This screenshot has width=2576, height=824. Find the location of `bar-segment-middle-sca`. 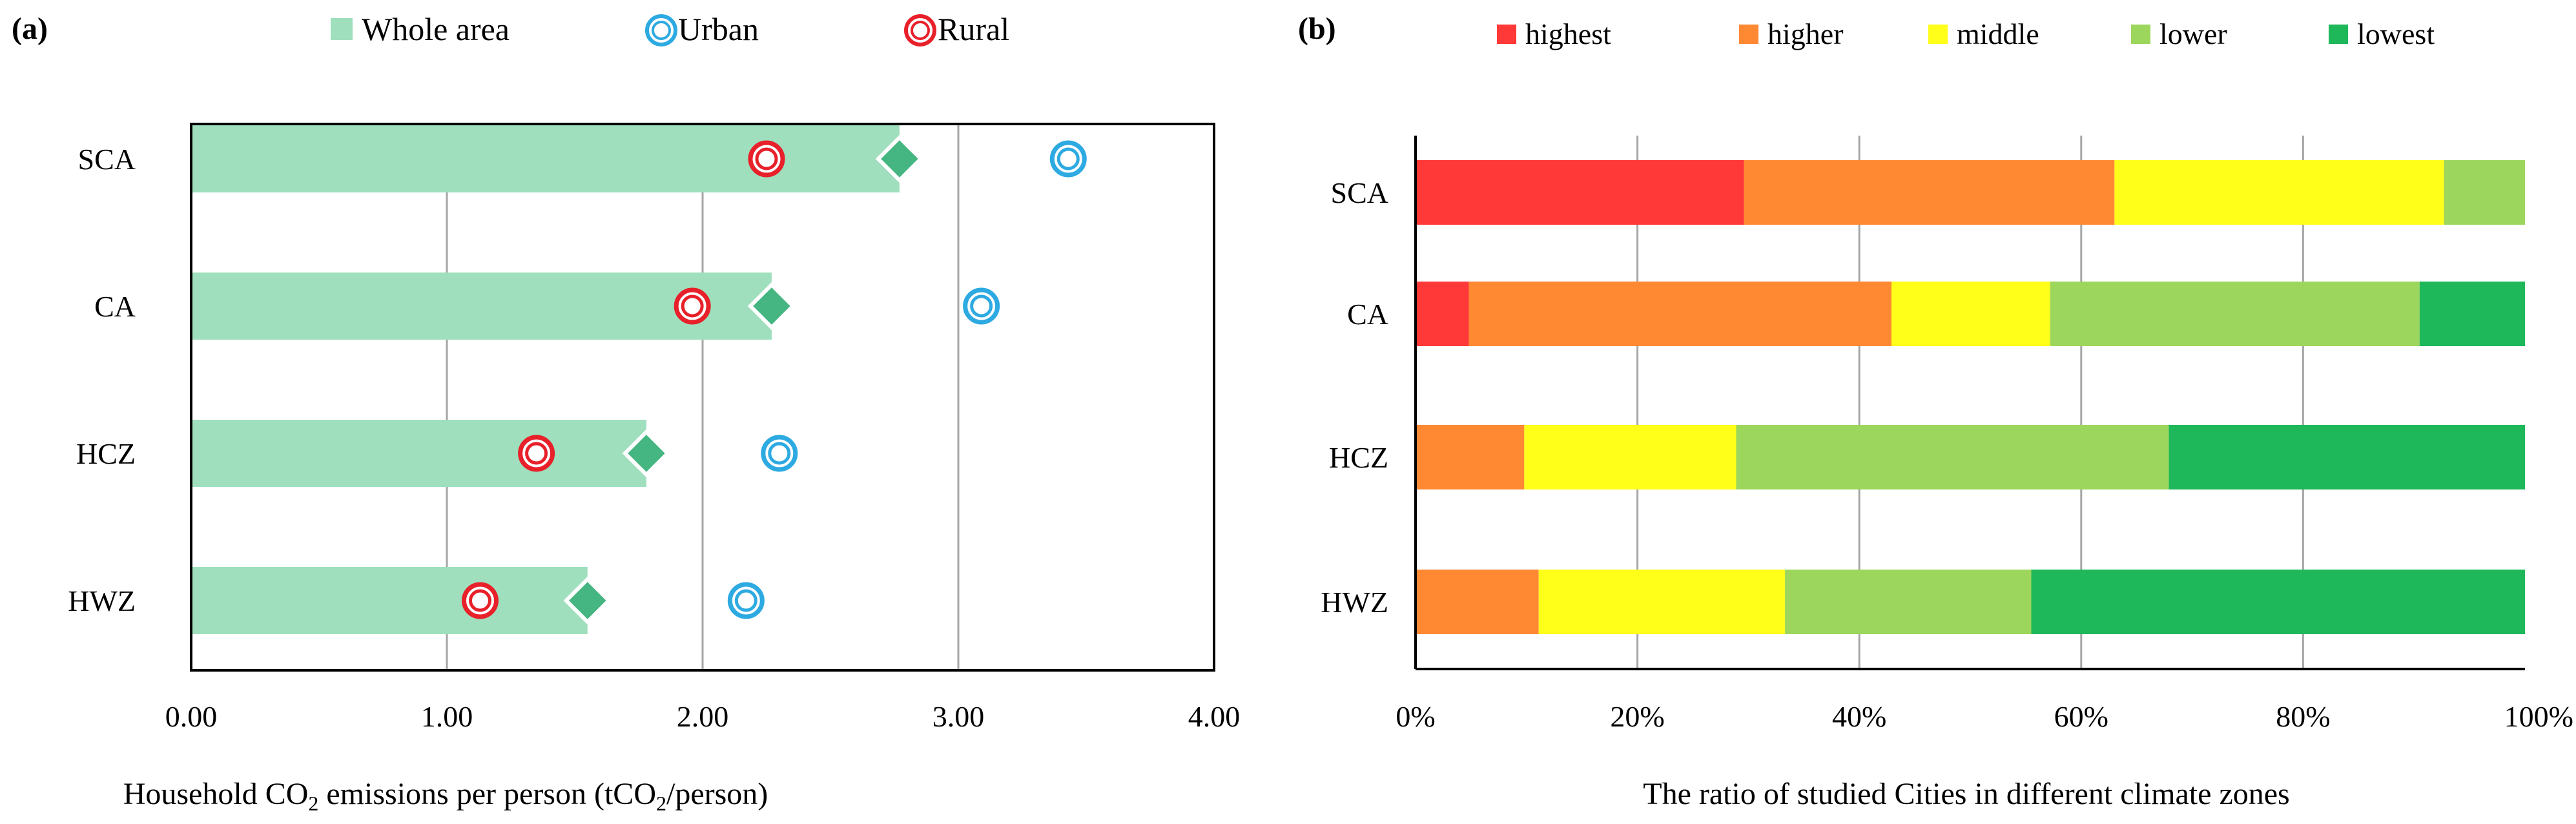

bar-segment-middle-sca is located at coordinates (2279, 193).